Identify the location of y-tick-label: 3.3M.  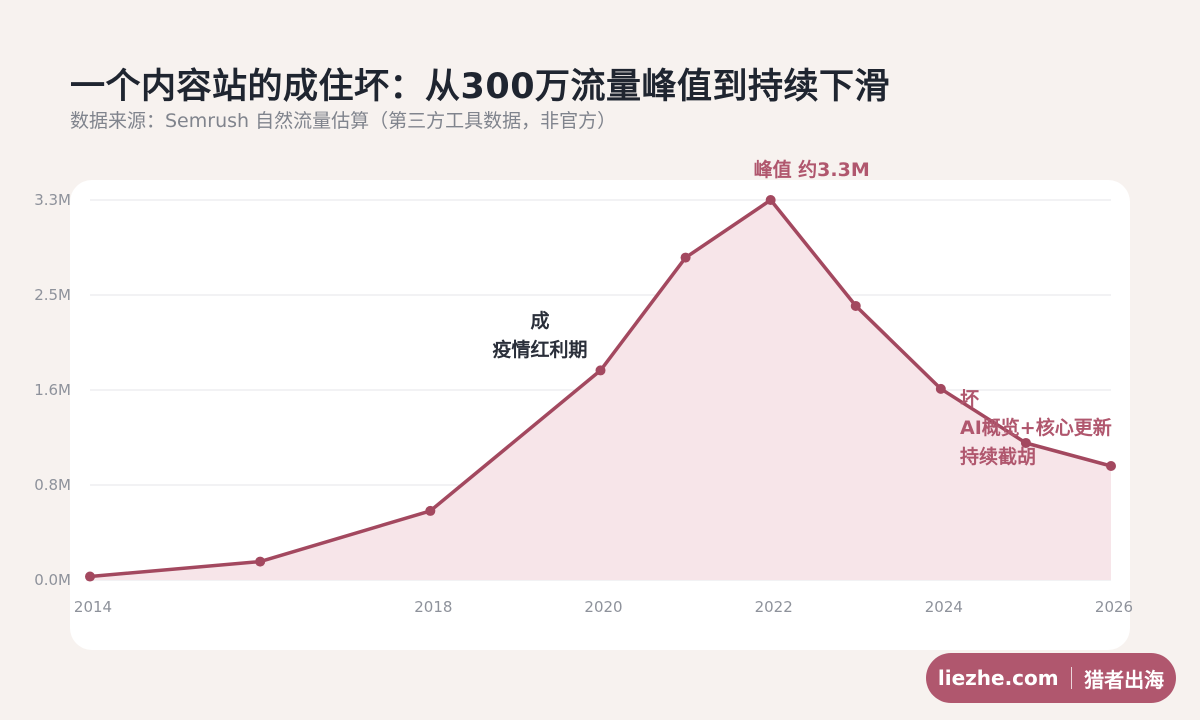
(52, 200).